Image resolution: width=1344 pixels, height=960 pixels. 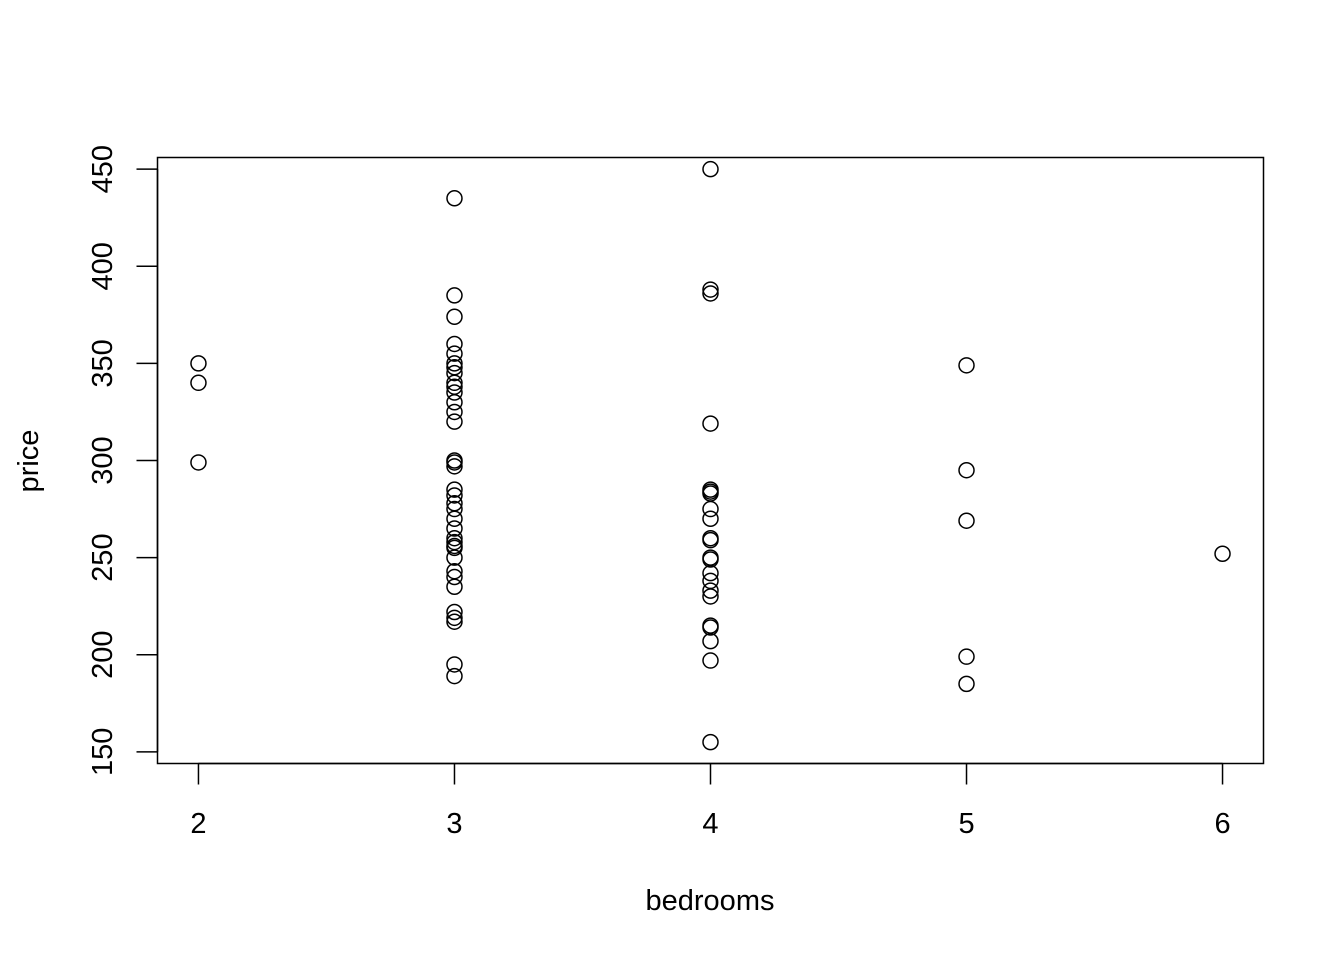 I want to click on x-tick-label: 4, so click(x=710, y=824).